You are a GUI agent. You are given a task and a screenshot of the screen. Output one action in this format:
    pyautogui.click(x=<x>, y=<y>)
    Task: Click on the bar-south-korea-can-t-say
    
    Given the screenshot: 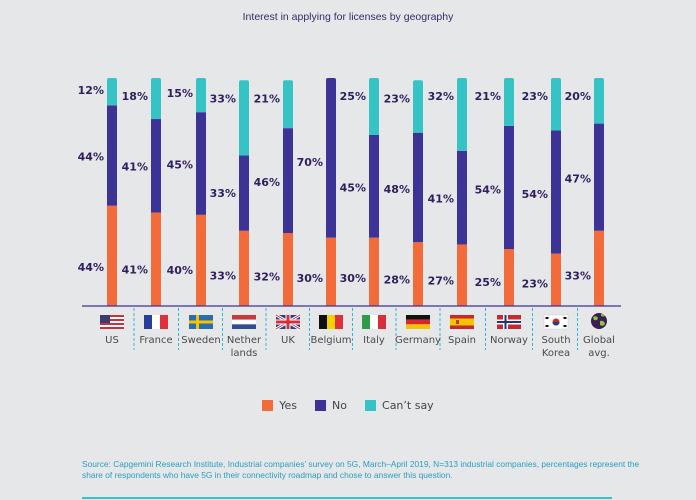 What is the action you would take?
    pyautogui.click(x=556, y=105)
    